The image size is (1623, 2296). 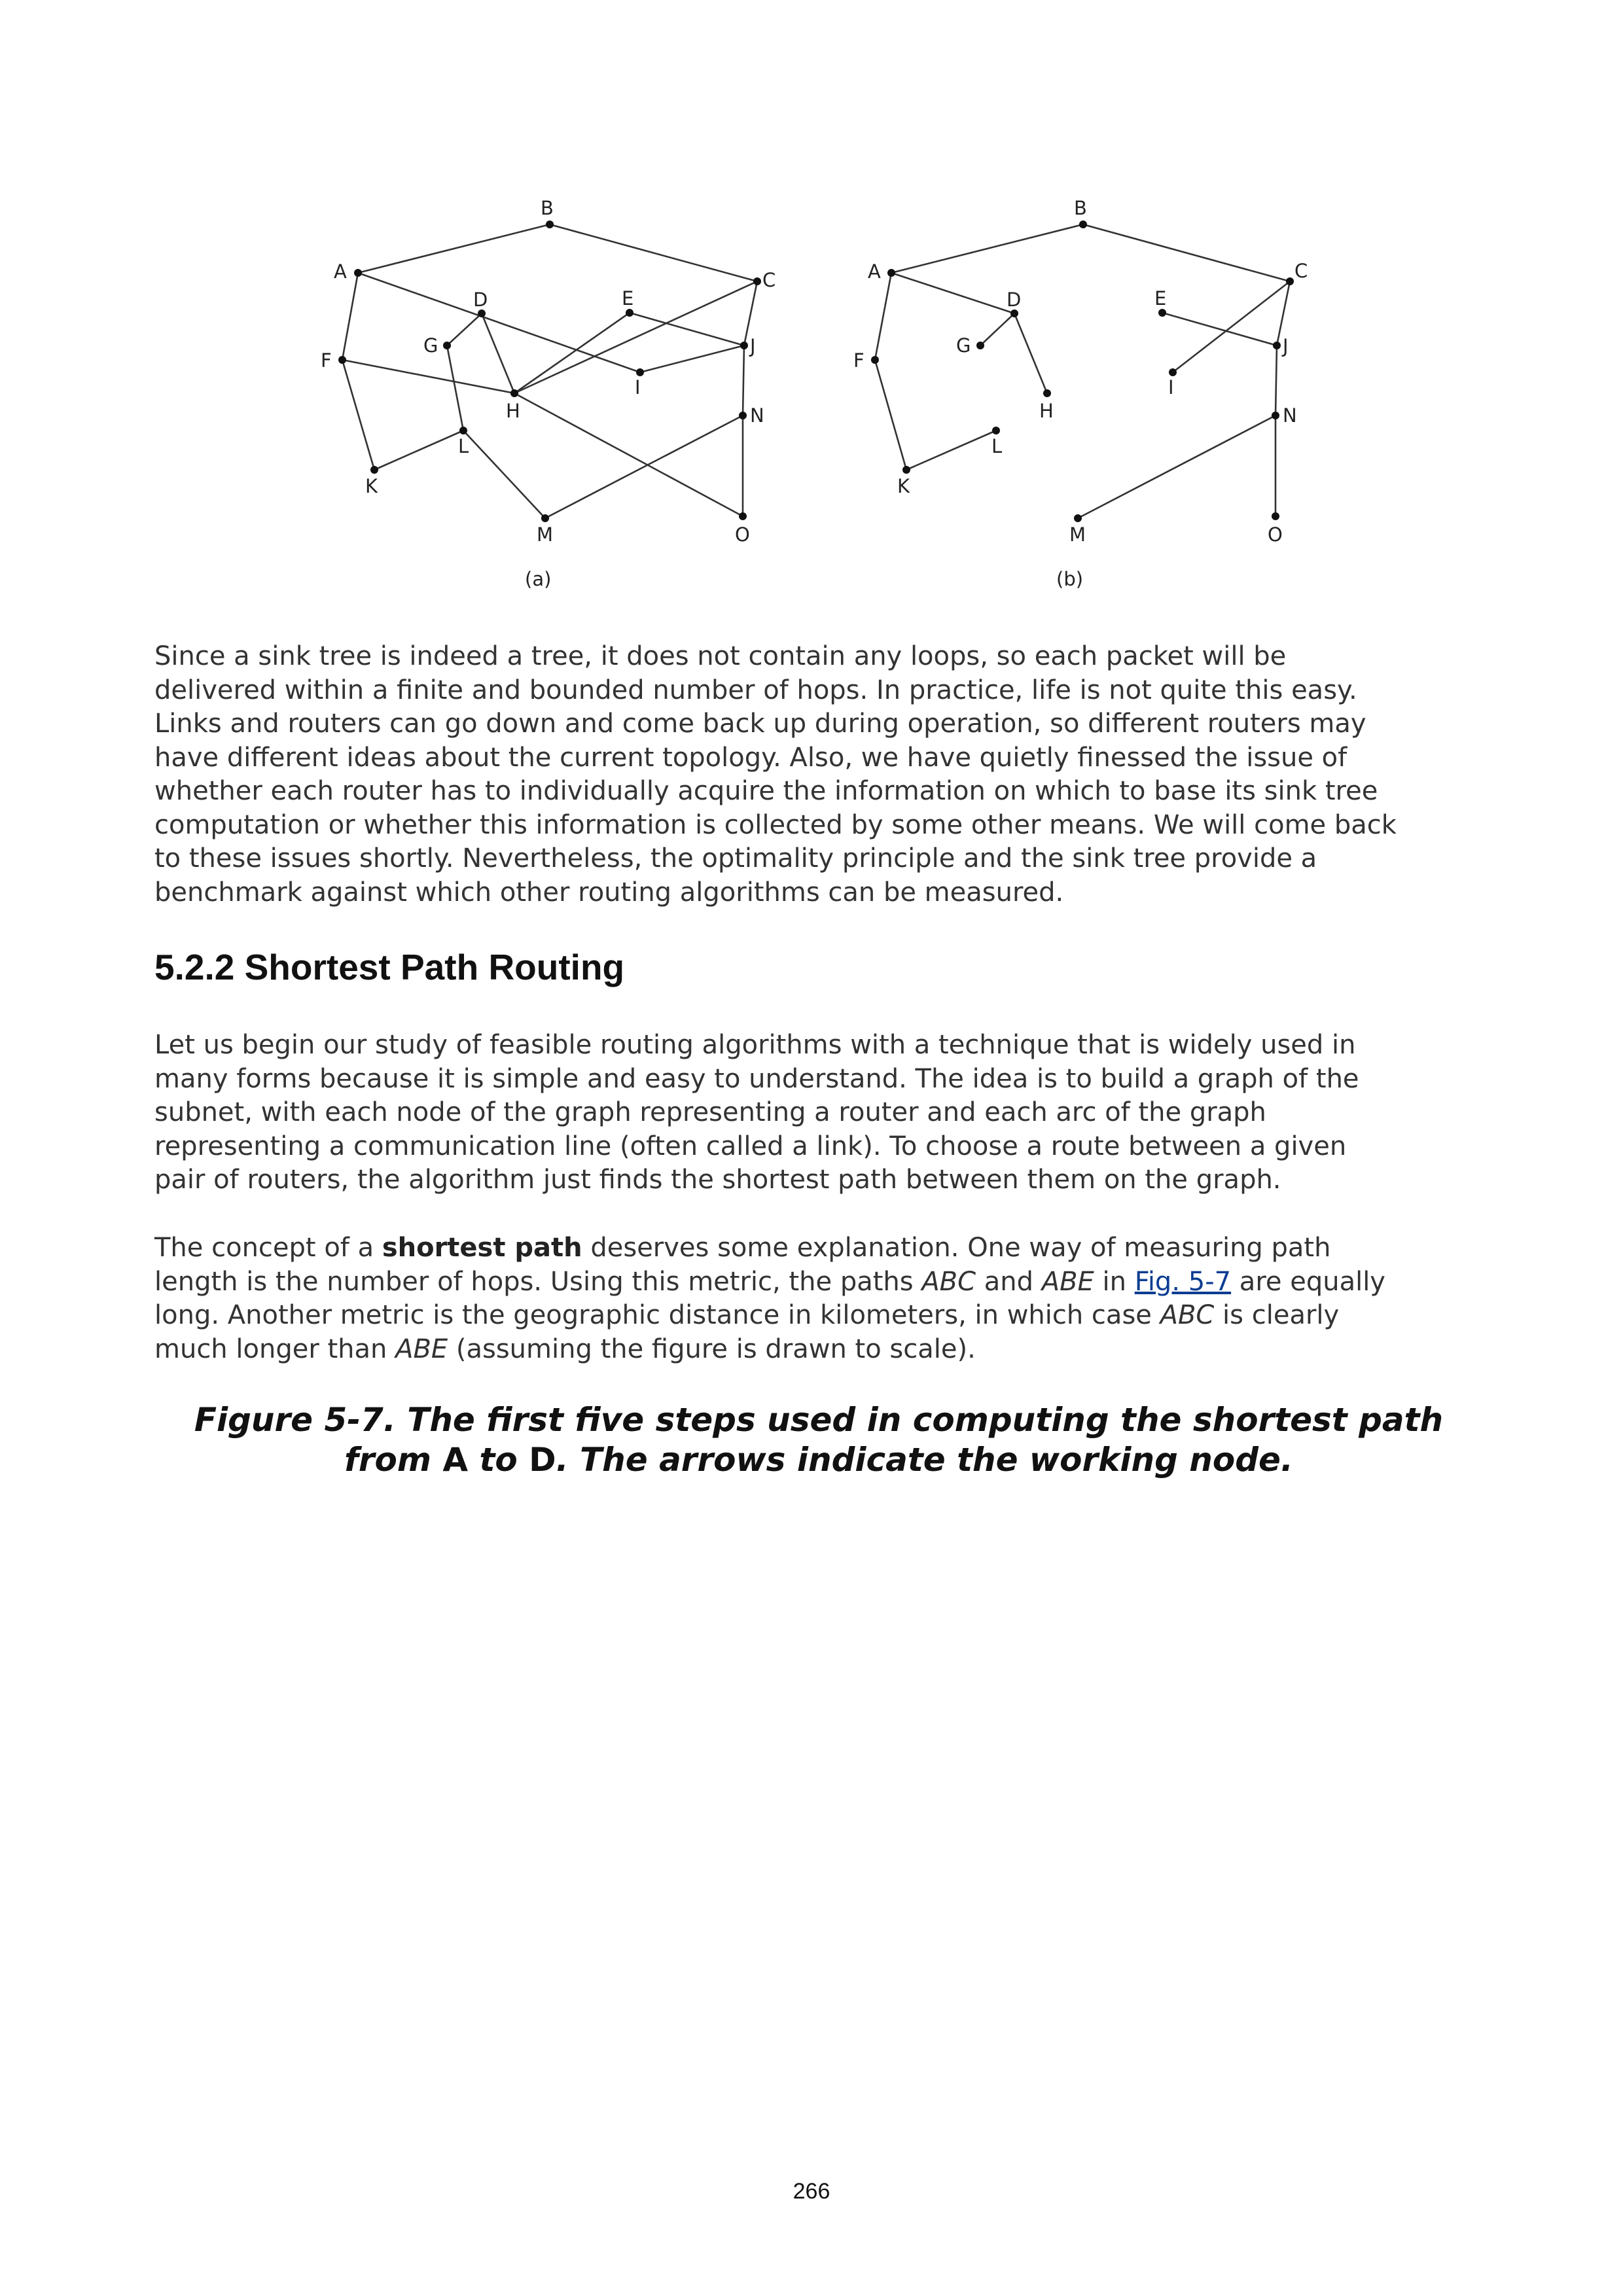 What do you see at coordinates (538, 579) in the screenshot?
I see `panel-a-label: (a)` at bounding box center [538, 579].